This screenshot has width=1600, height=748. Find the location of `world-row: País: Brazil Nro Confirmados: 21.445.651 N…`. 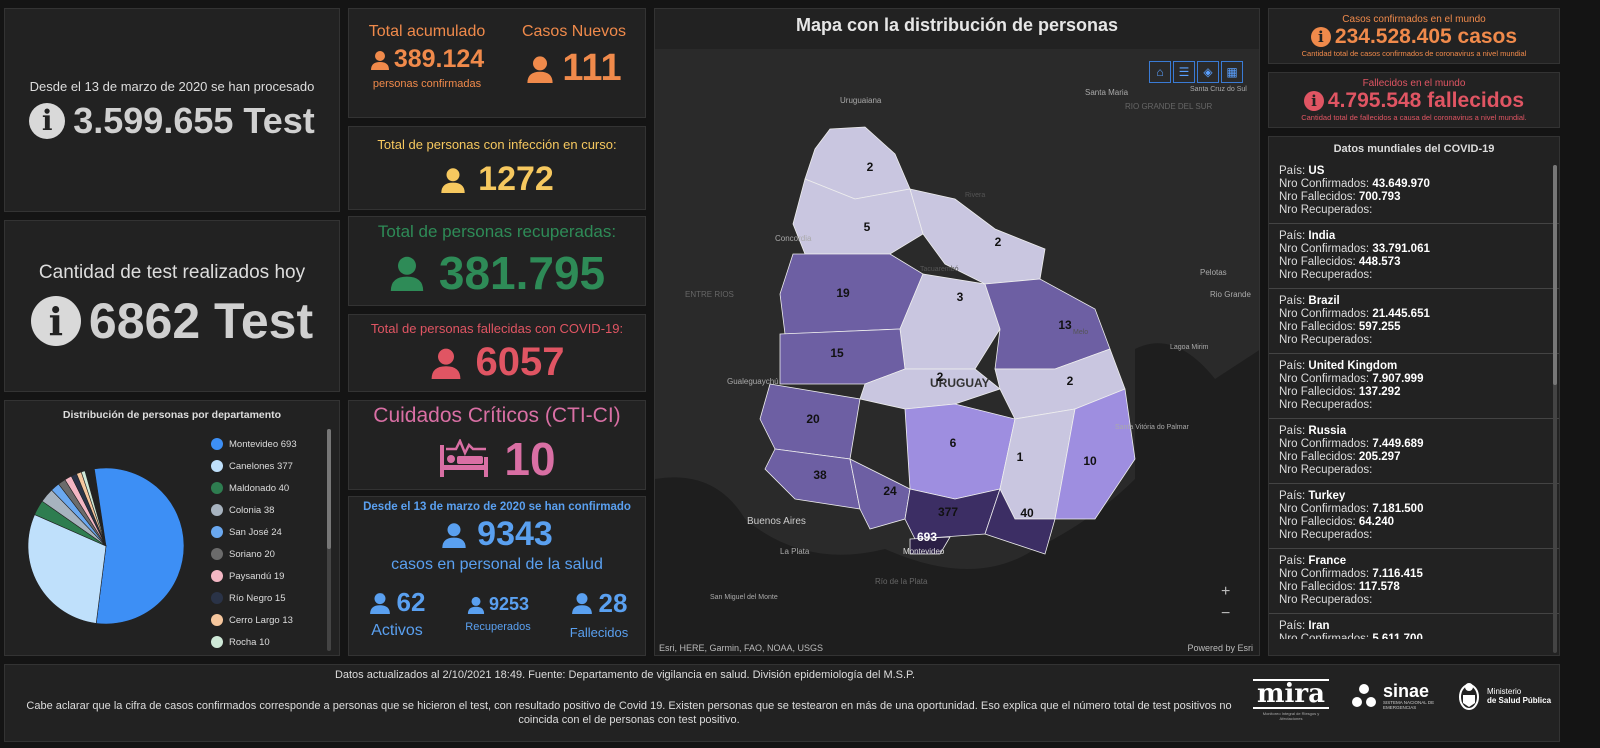

world-row: País: Brazil Nro Confirmados: 21.445.651 N… is located at coordinates (1414, 321).